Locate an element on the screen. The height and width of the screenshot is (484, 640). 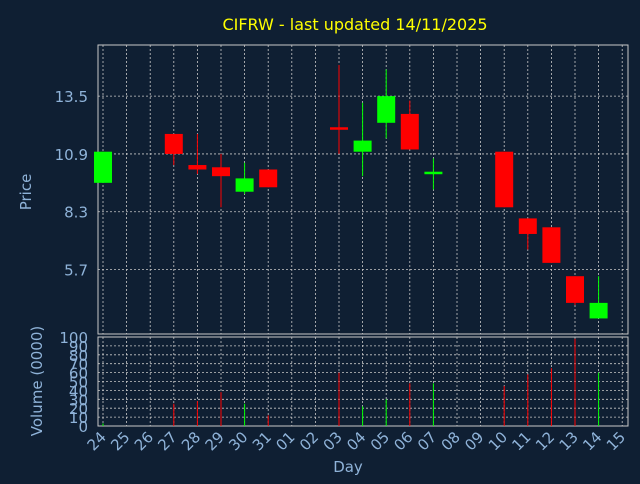
x-tick-label: 02 is located at coordinates (309, 441).